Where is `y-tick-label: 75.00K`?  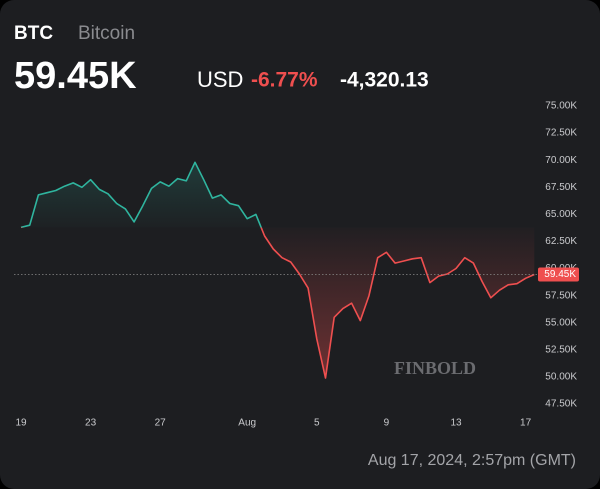
y-tick-label: 75.00K is located at coordinates (561, 106).